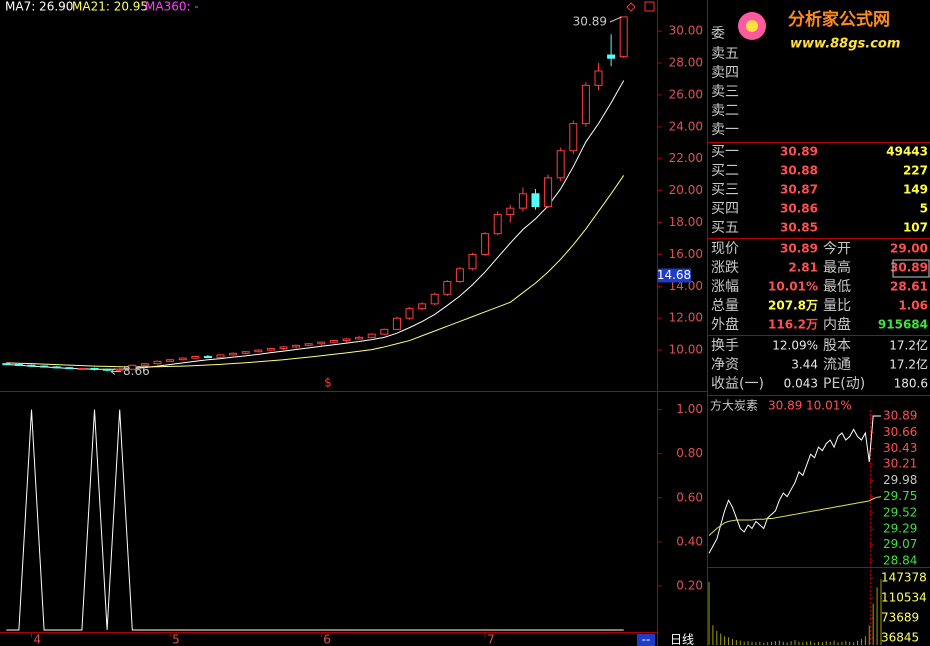 This screenshot has height=646, width=930. What do you see at coordinates (839, 19) in the screenshot?
I see `logo-name: 分析家公式网` at bounding box center [839, 19].